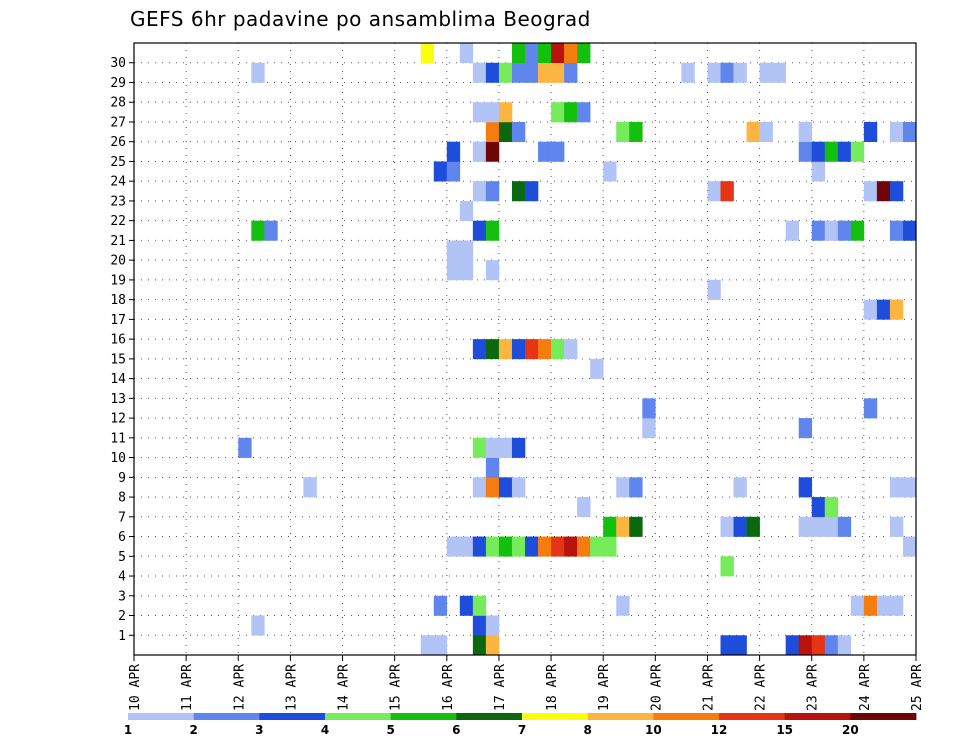 This screenshot has width=960, height=742. What do you see at coordinates (656, 687) in the screenshot?
I see `x-tick-label: 20 APR` at bounding box center [656, 687].